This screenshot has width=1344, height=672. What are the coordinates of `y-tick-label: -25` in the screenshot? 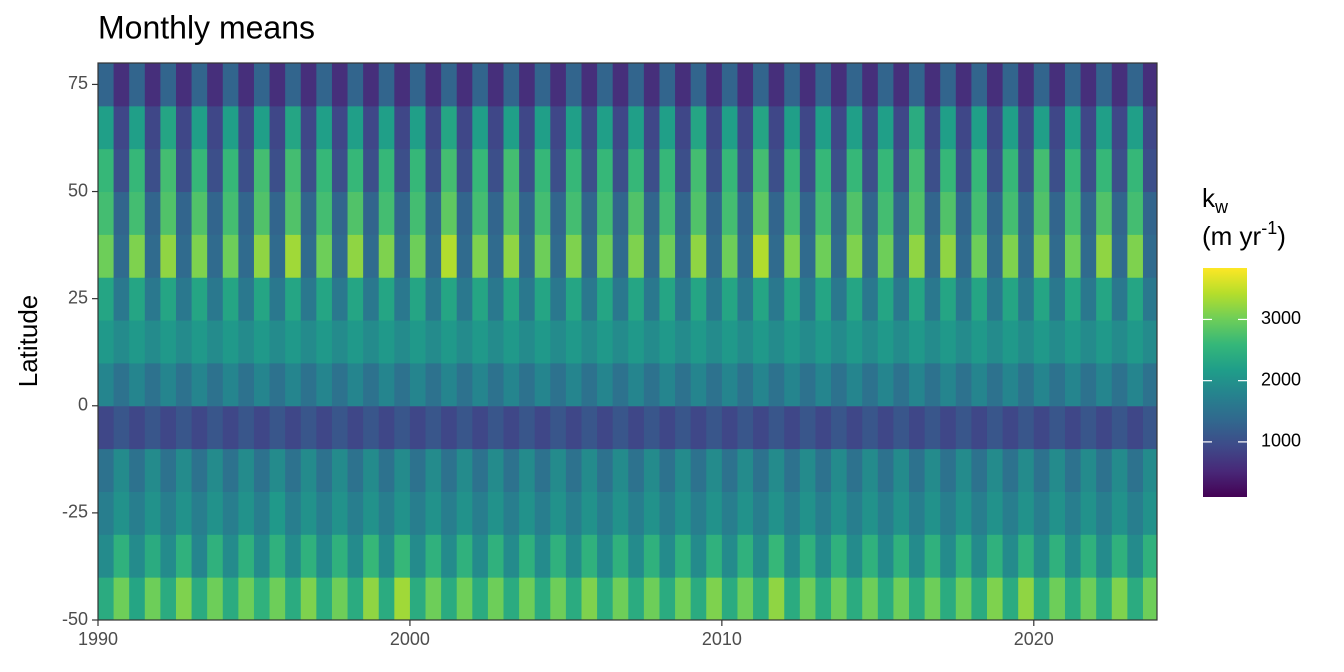 It's located at (75, 512).